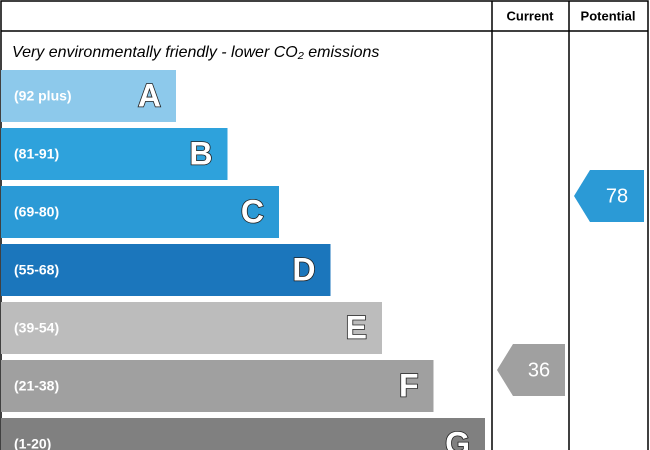  Describe the element at coordinates (36, 154) in the screenshot. I see `band-range: (81-91)` at that location.